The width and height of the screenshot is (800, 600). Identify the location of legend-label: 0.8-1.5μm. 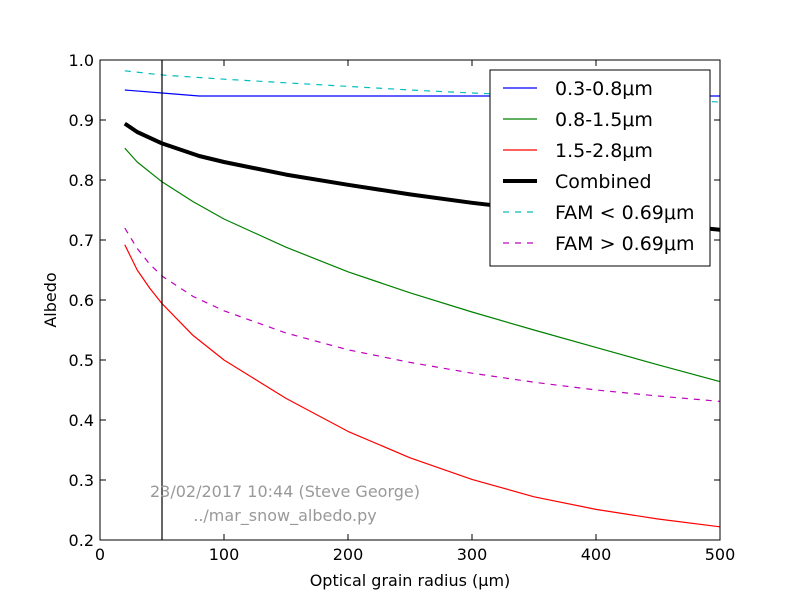
(604, 120).